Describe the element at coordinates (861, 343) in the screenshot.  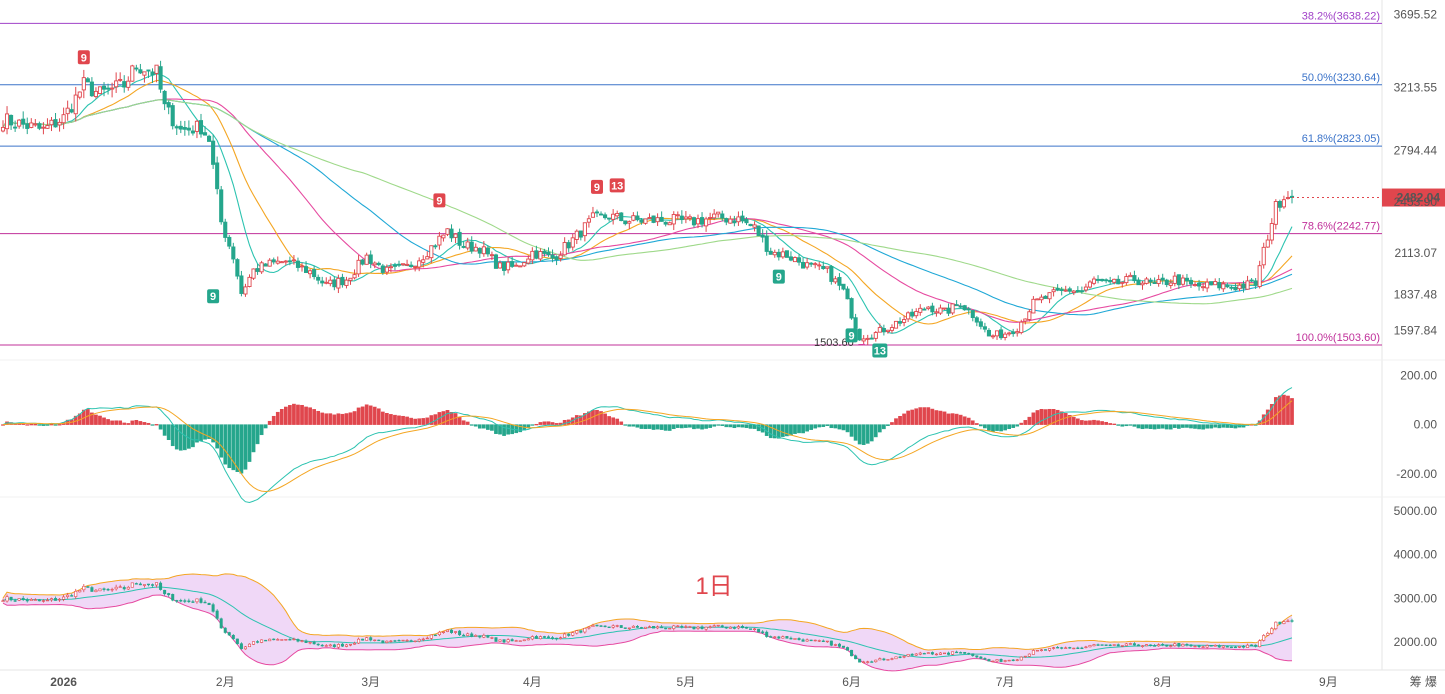
I see `low-price-arrow: →` at that location.